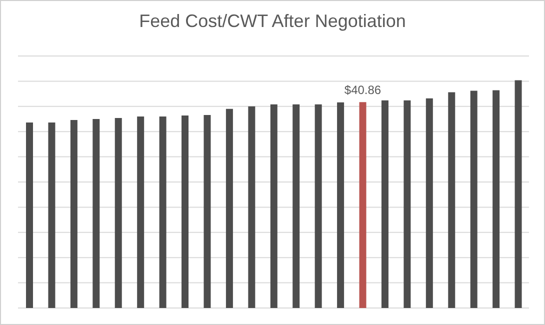 Image resolution: width=545 pixels, height=325 pixels. I want to click on chart-title: Feed Cost/CWT After Negotiation, so click(272, 21).